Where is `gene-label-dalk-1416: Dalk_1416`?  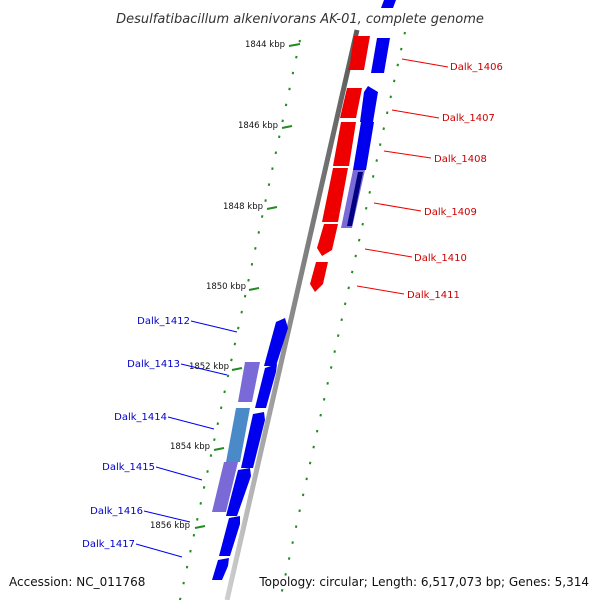 gene-label-dalk-1416: Dalk_1416 is located at coordinates (116, 511).